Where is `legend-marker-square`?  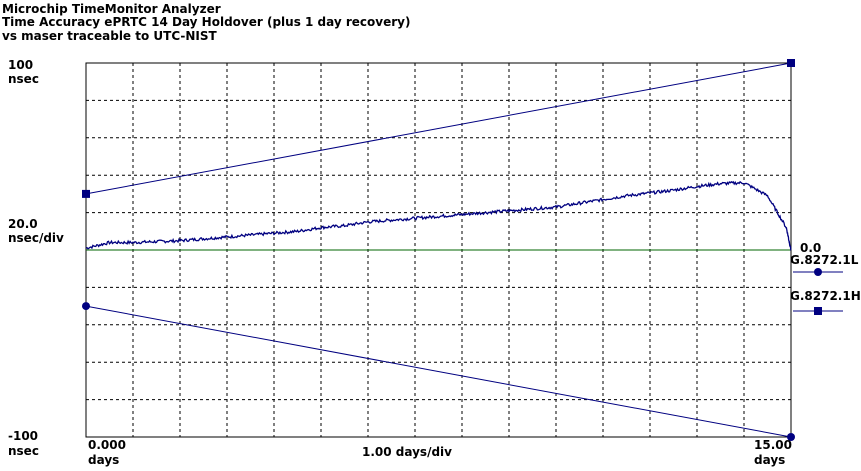 legend-marker-square is located at coordinates (818, 311).